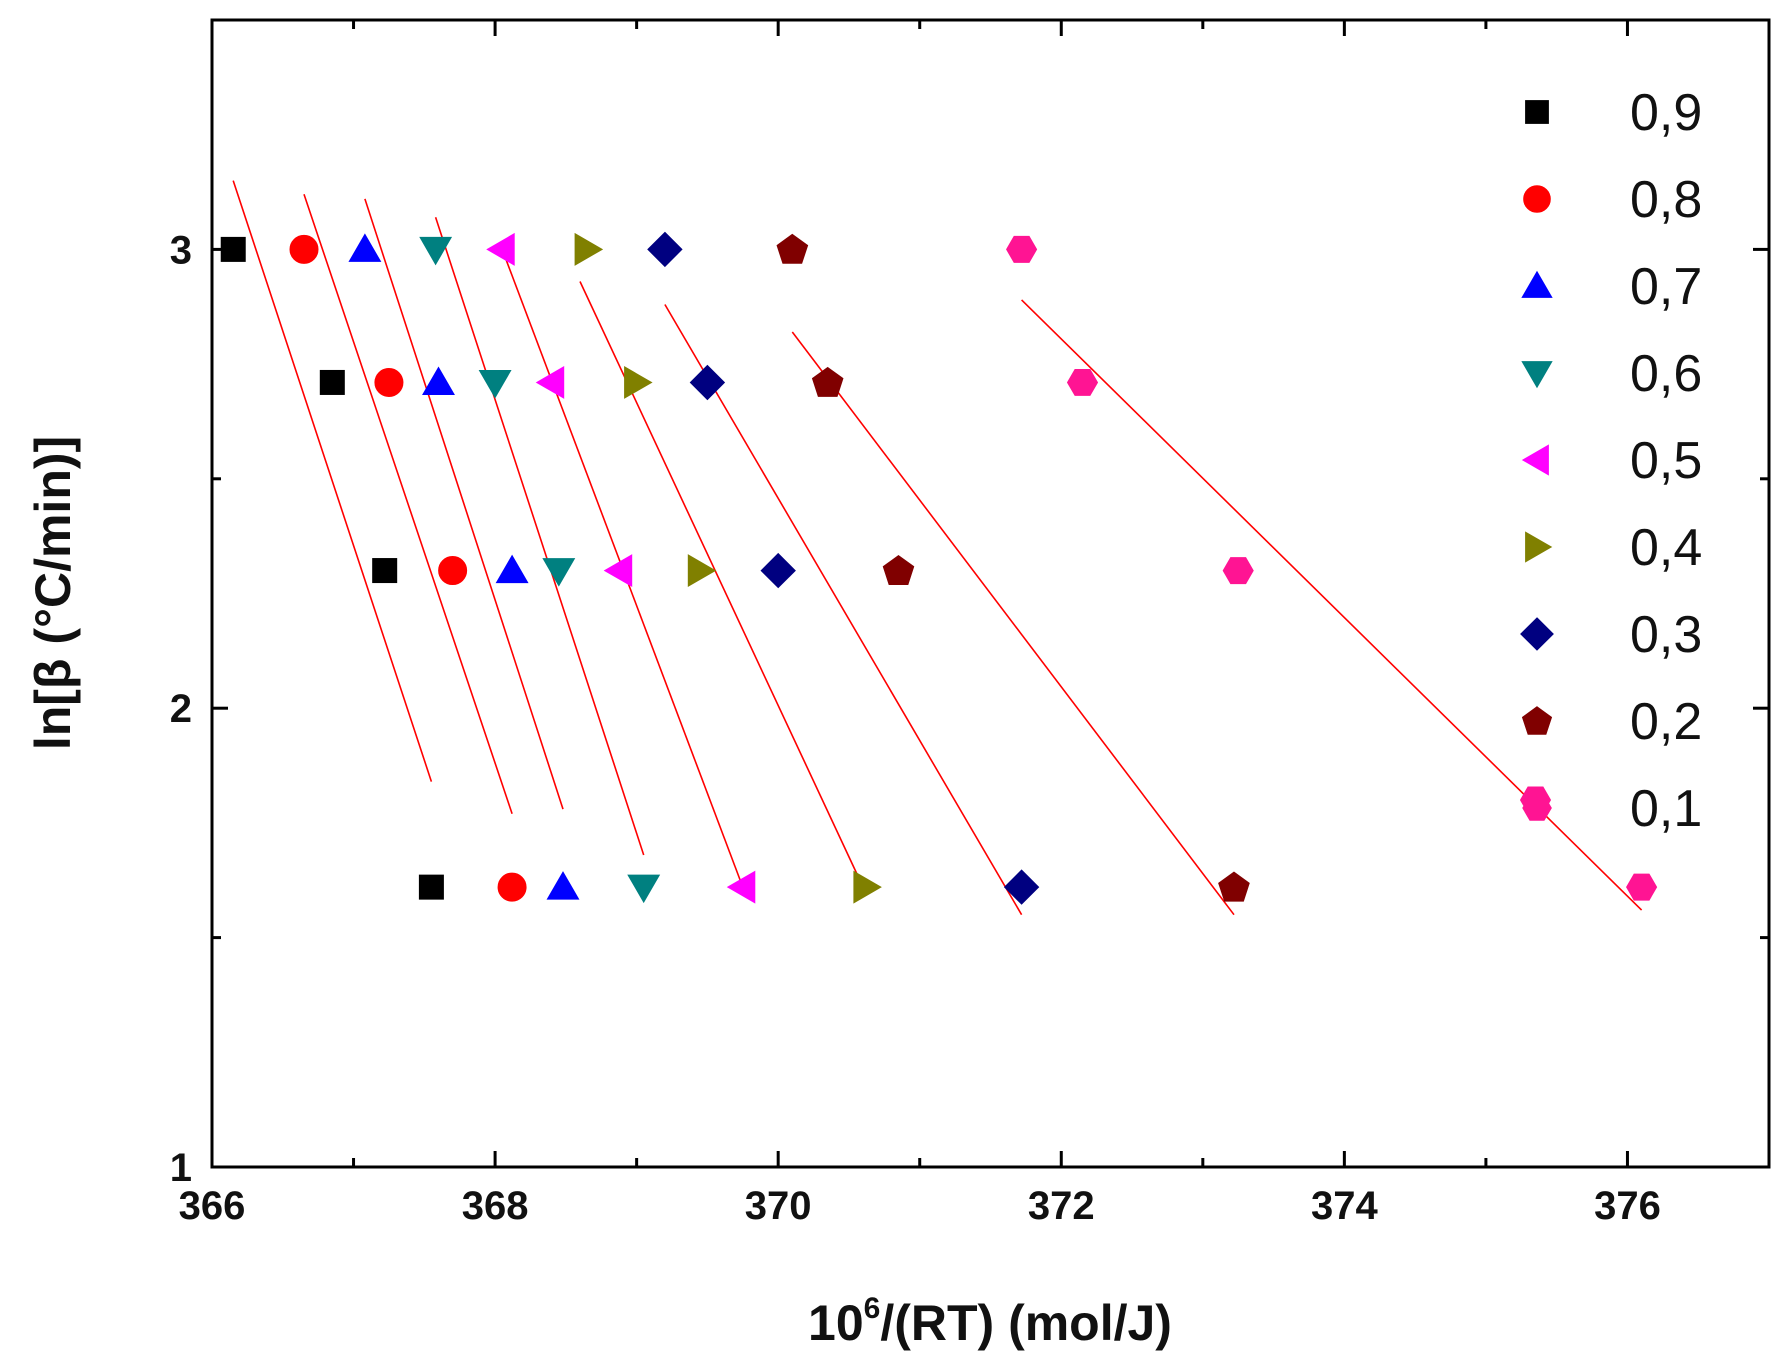 The width and height of the screenshot is (1781, 1358). What do you see at coordinates (181, 250) in the screenshot?
I see `y-tick-label: 3` at bounding box center [181, 250].